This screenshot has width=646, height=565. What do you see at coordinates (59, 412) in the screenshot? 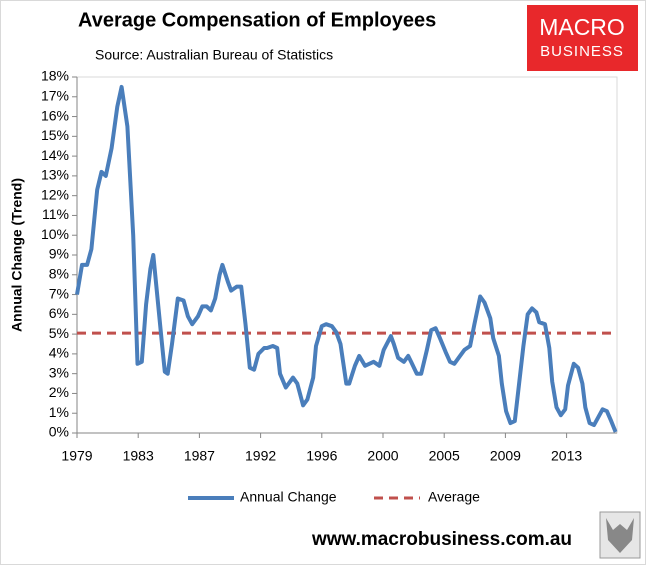
I see `y-tick-label: 1%` at bounding box center [59, 412].